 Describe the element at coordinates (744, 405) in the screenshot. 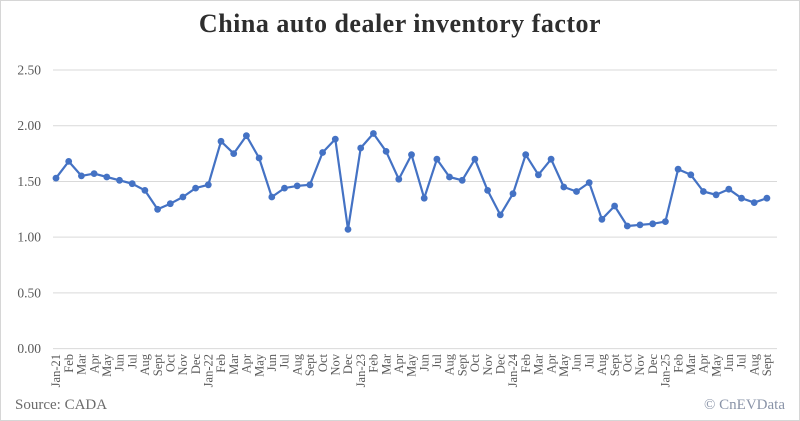

I see `credit-label: © CnEVData` at that location.